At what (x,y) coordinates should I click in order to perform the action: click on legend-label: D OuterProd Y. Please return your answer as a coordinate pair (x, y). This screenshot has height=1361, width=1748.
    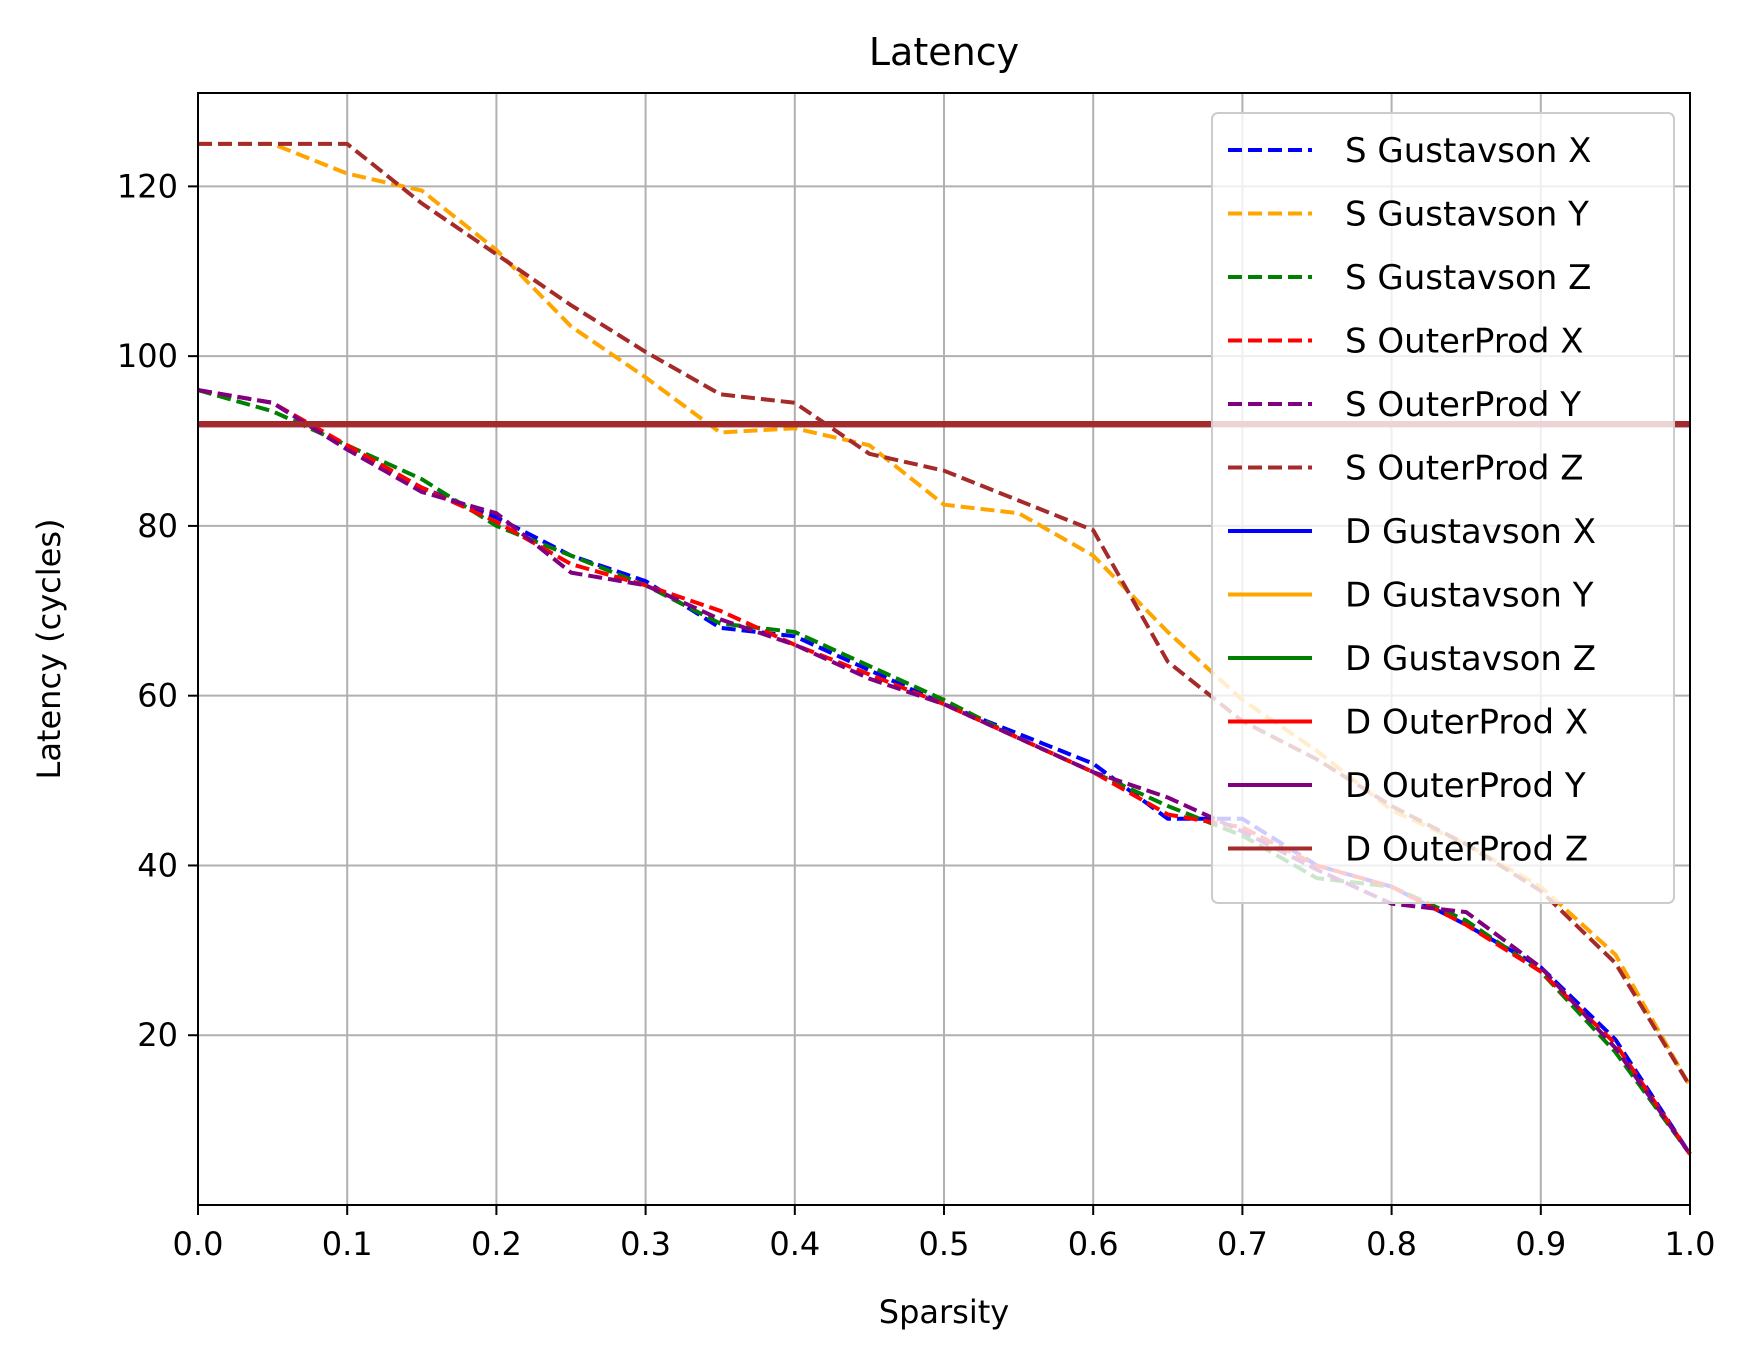
    Looking at the image, I should click on (1465, 786).